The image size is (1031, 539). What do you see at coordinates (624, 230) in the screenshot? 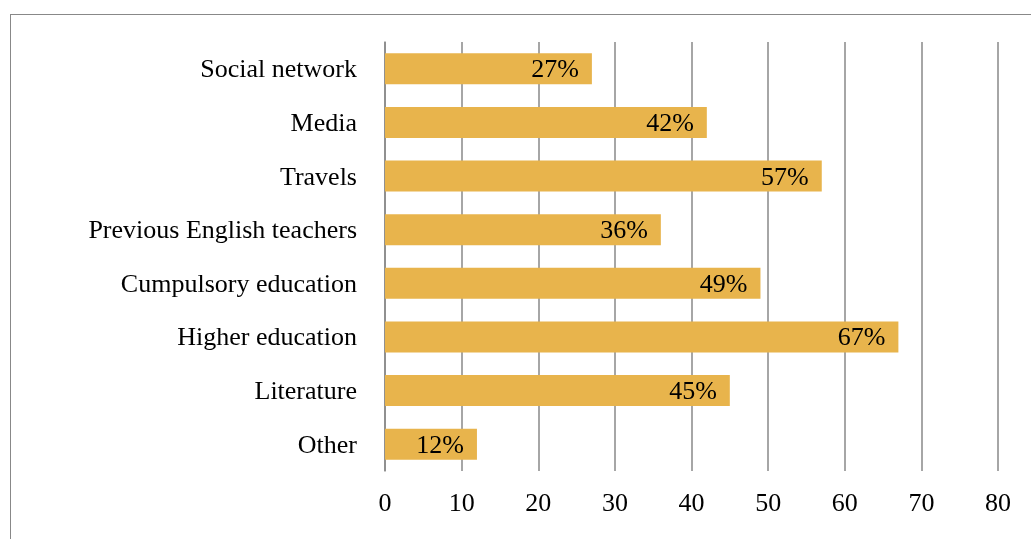
I see `data-label: 36%` at bounding box center [624, 230].